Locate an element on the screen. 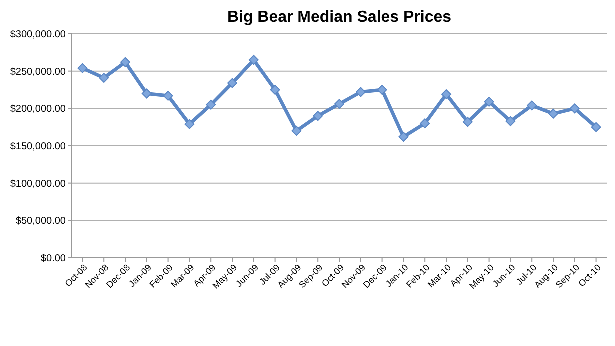 The height and width of the screenshot is (346, 615). y-tick-label: $0.00 is located at coordinates (53, 259).